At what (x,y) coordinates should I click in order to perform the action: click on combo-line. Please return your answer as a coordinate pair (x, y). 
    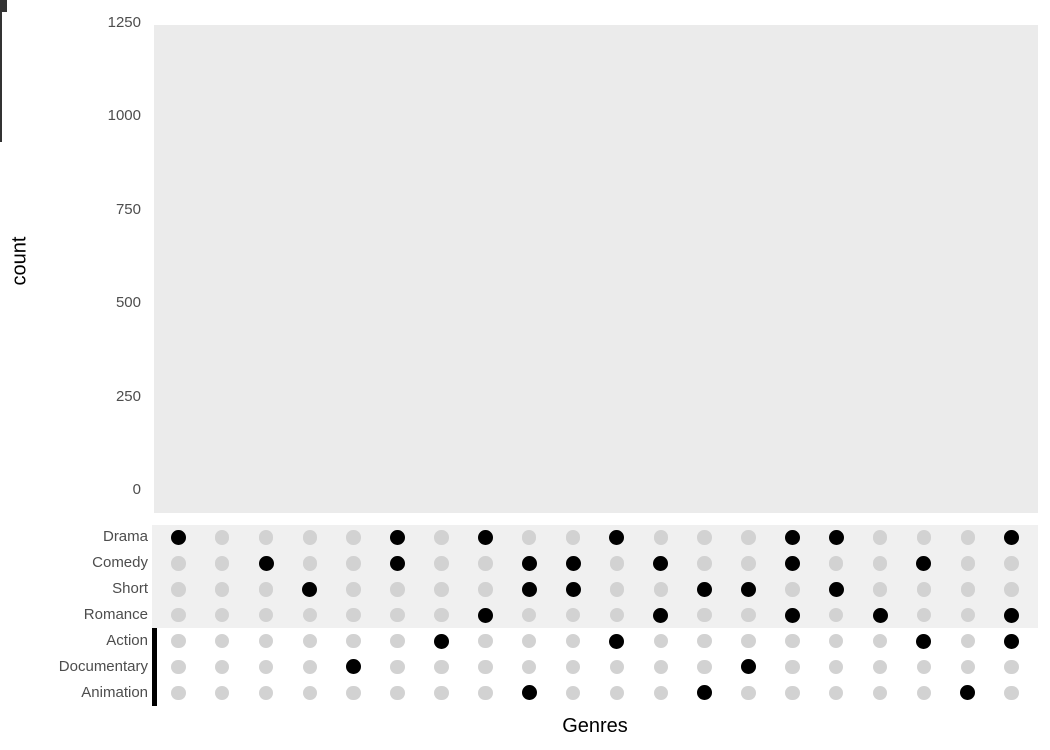
    Looking at the image, I should click on (154, 641).